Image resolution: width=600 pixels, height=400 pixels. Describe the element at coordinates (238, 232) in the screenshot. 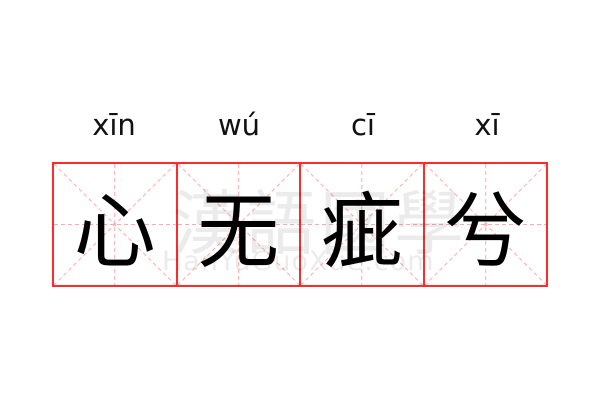

I see `character: 无` at that location.